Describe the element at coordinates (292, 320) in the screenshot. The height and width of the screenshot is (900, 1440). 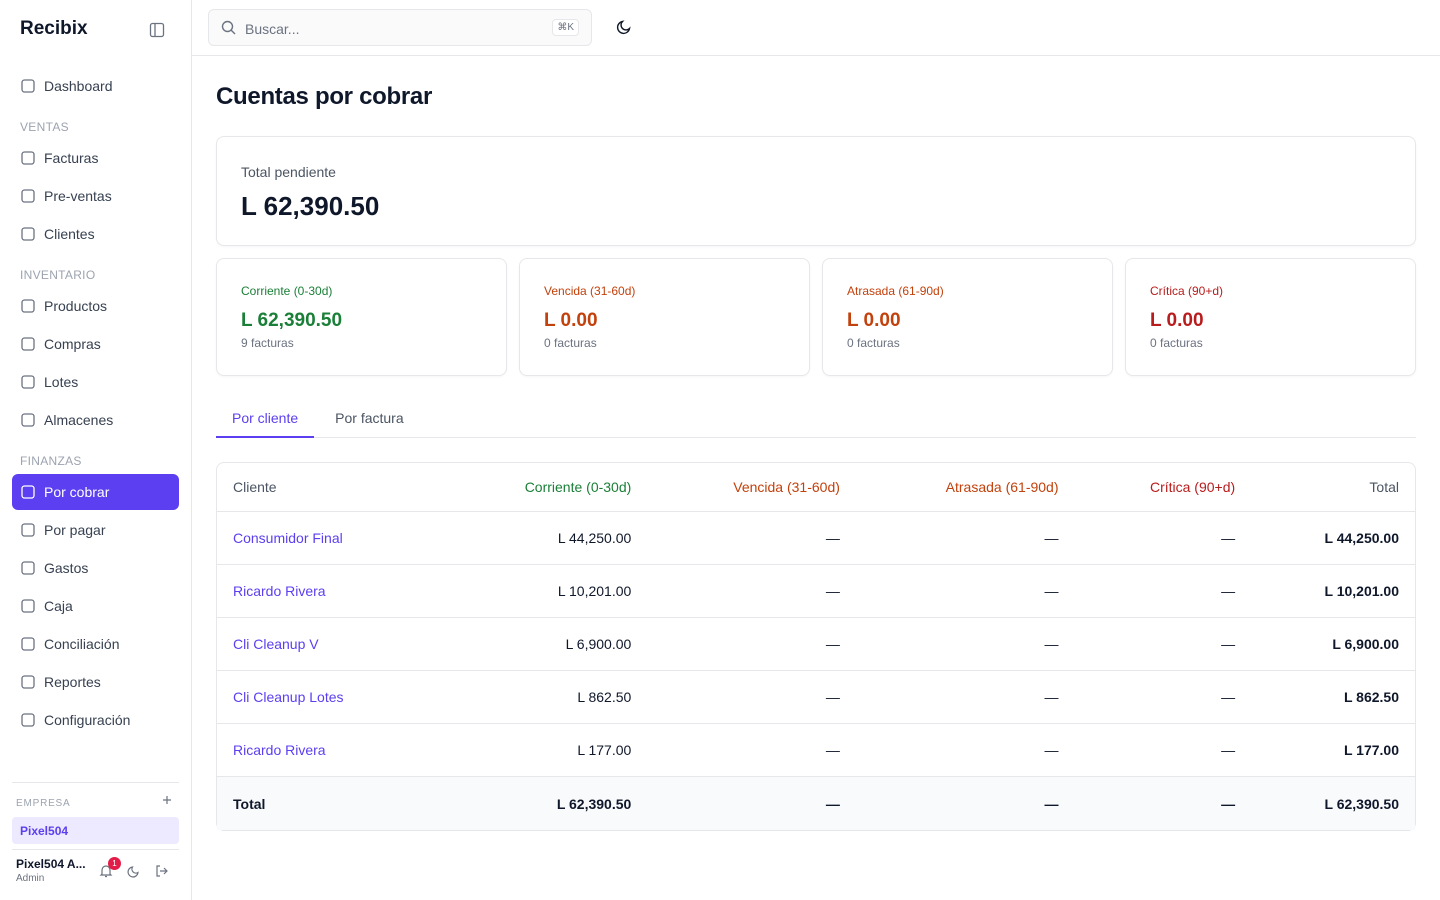
I see `card-amount: L 62,390.50` at that location.